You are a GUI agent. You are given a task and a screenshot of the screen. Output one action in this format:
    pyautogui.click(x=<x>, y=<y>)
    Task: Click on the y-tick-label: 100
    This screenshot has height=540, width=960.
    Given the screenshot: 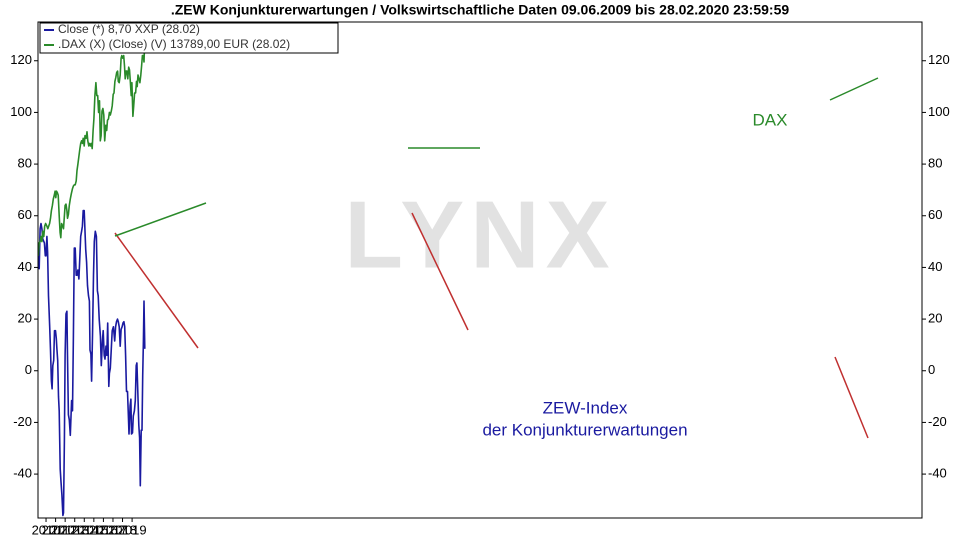 What is the action you would take?
    pyautogui.click(x=21, y=111)
    